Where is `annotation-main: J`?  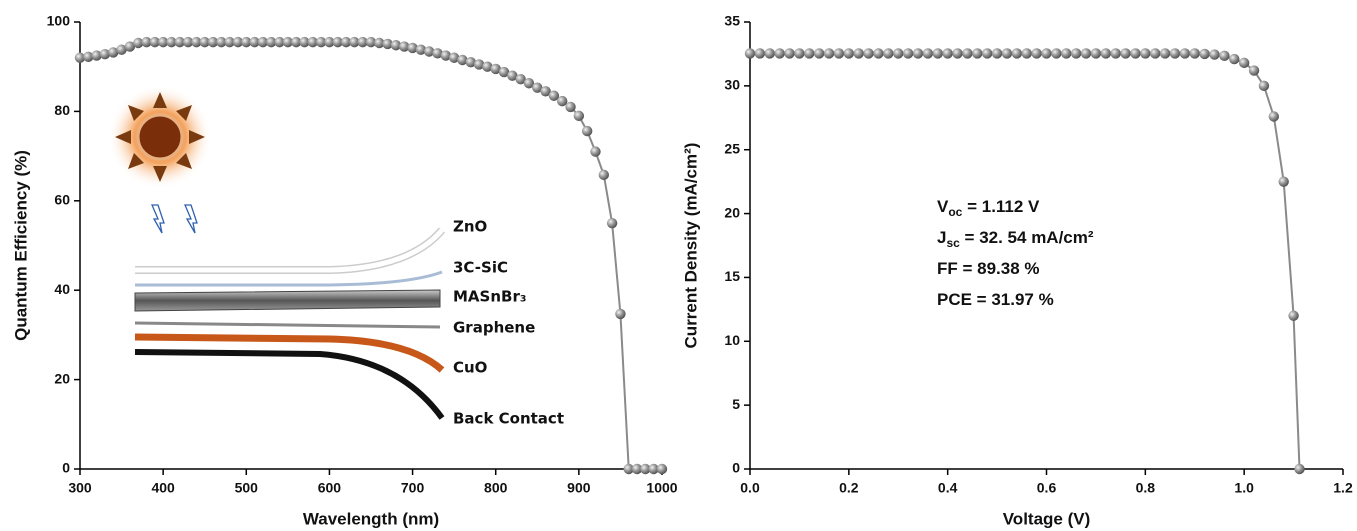
annotation-main: J is located at coordinates (941, 237).